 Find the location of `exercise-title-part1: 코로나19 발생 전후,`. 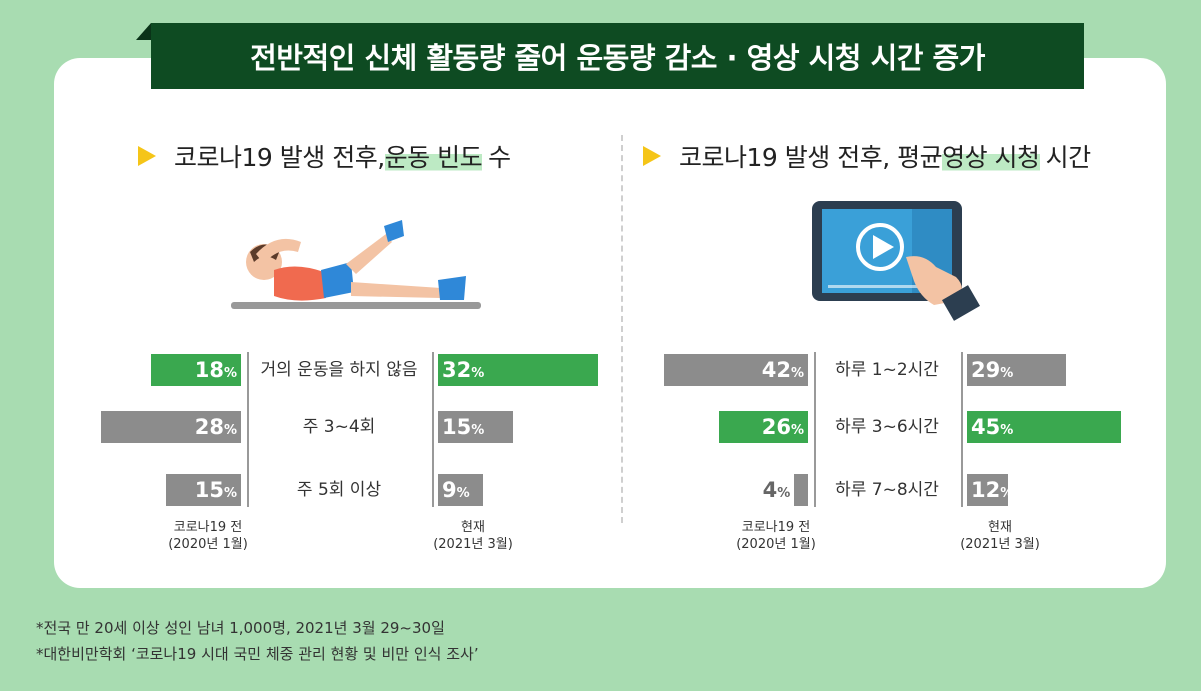

exercise-title-part1: 코로나19 발생 전후, is located at coordinates (279, 157).